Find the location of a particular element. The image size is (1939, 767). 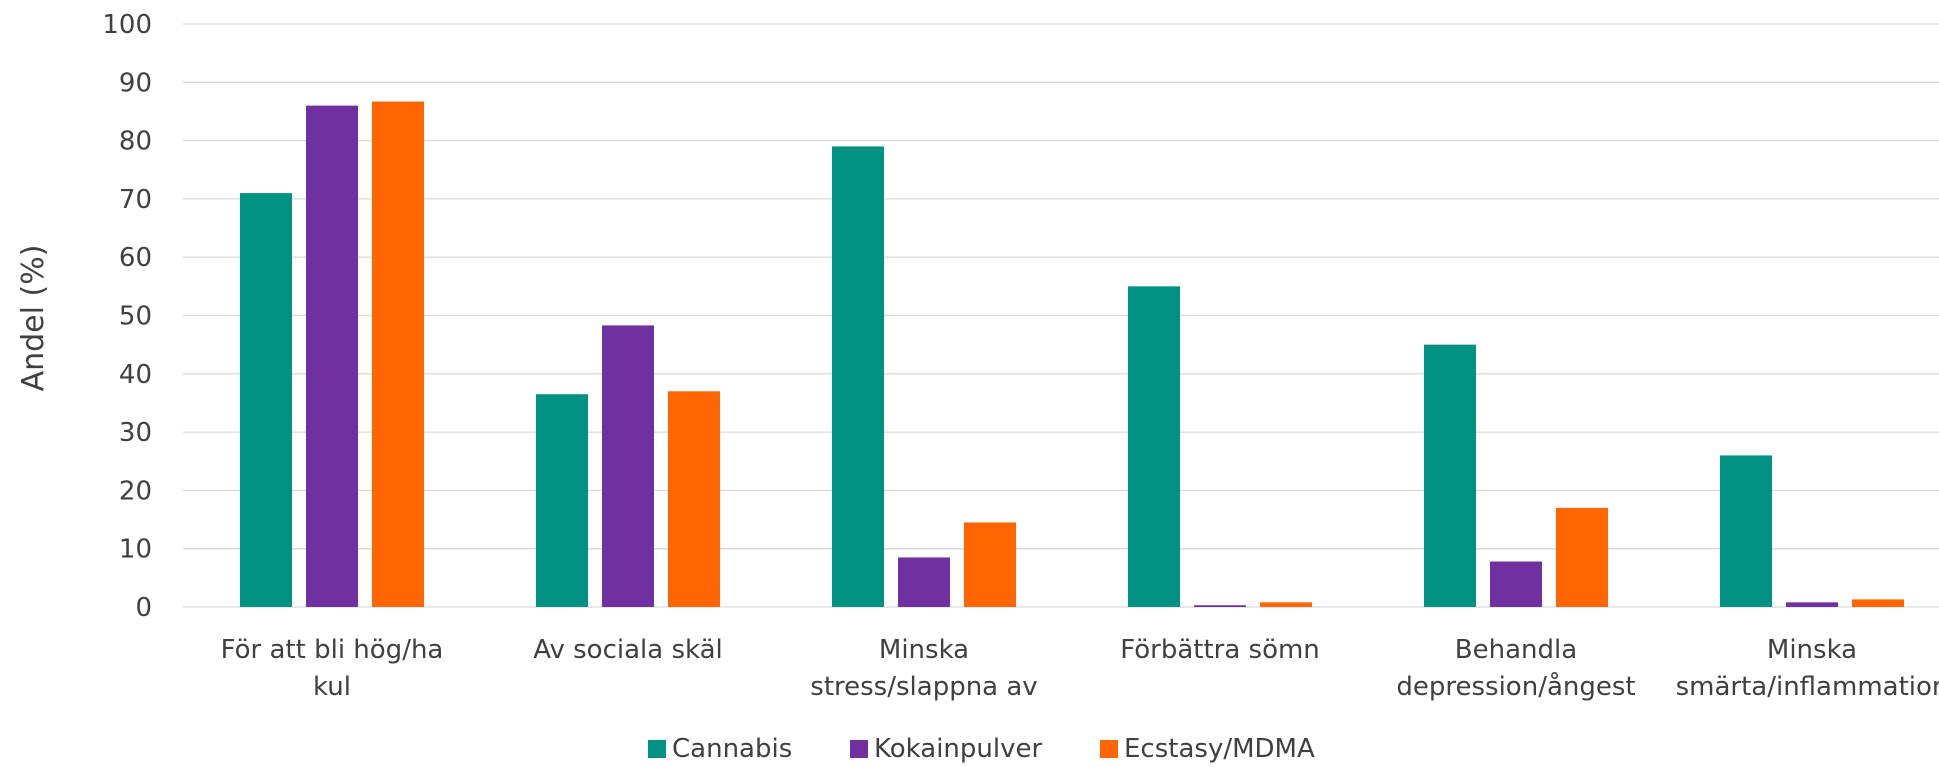

y-tick-label: 0 is located at coordinates (143, 608).